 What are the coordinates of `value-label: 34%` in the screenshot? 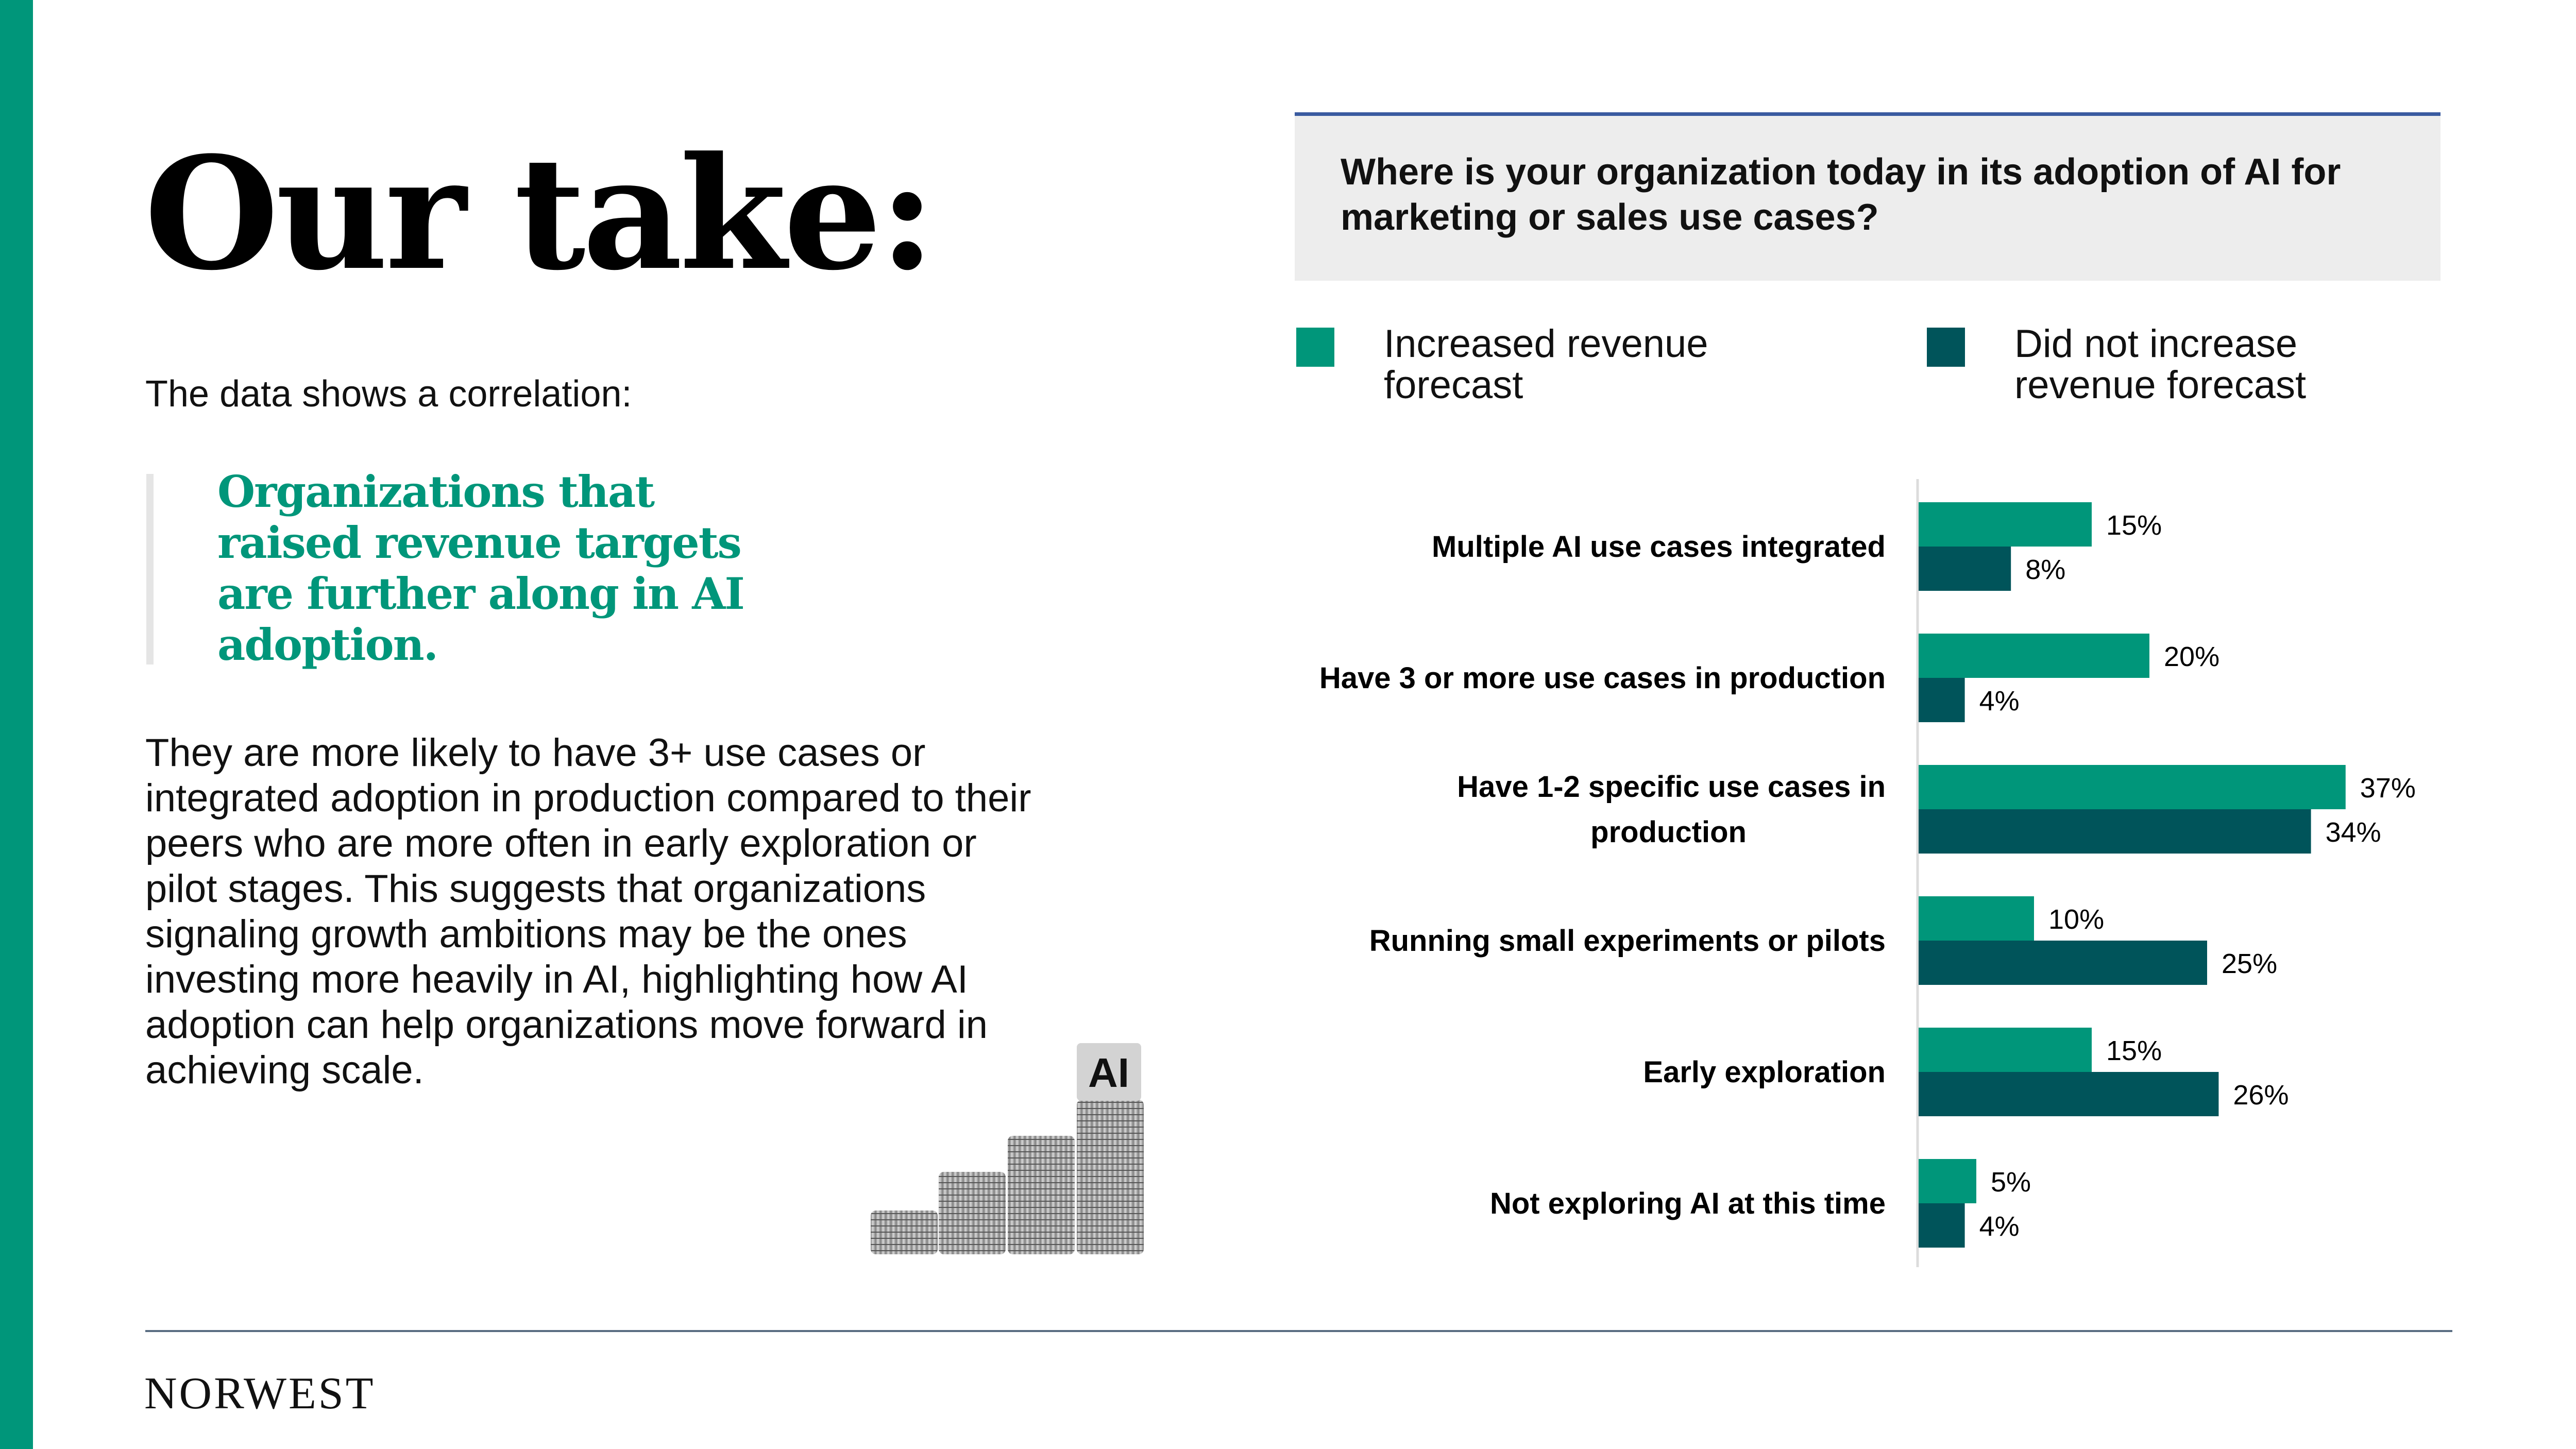 It's located at (2353, 832).